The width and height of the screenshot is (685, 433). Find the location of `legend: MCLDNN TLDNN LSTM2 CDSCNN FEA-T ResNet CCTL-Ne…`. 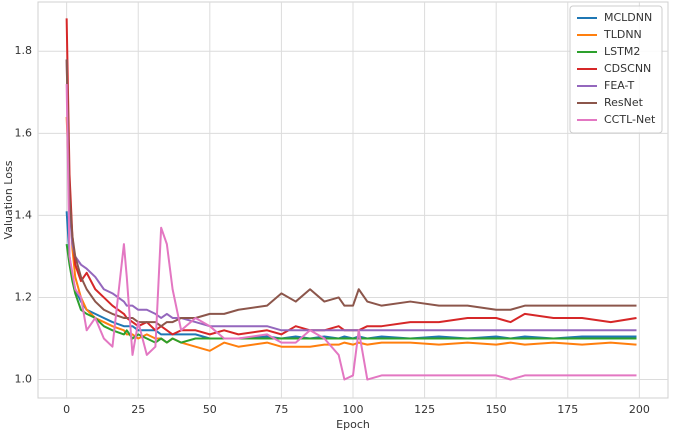

legend: MCLDNN TLDNN LSTM2 CDSCNN FEA-T ResNet CCTL-Ne… is located at coordinates (616, 69).